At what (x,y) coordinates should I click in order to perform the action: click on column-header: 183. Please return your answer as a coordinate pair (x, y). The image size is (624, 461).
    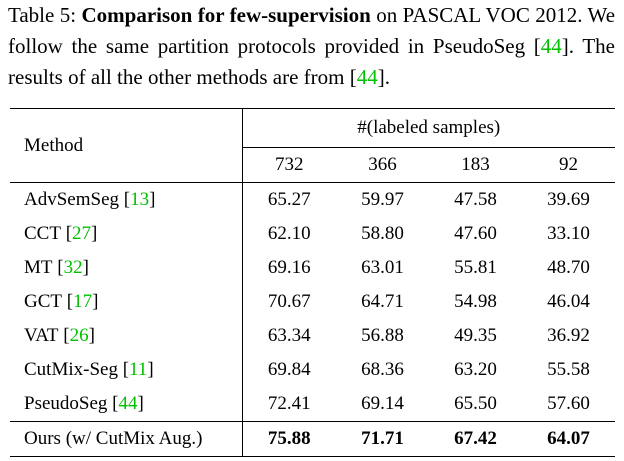
    Looking at the image, I should click on (475, 165).